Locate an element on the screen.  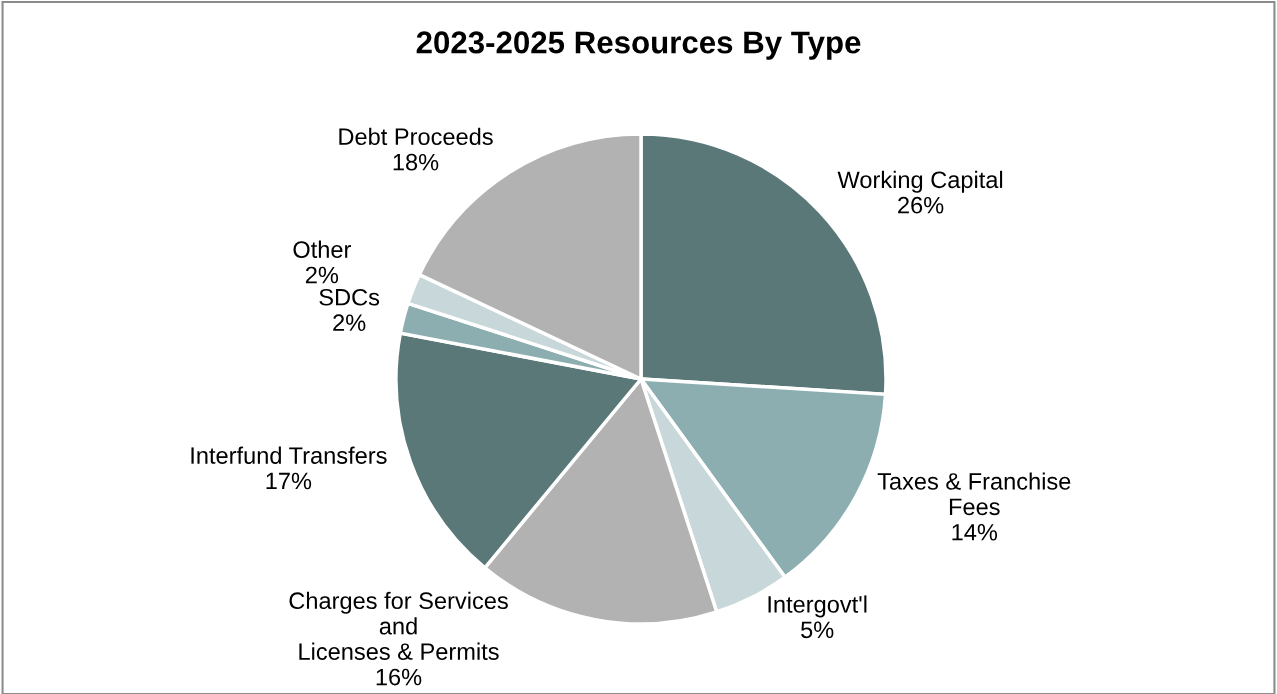
slice-label: Debt Proceeds is located at coordinates (416, 136).